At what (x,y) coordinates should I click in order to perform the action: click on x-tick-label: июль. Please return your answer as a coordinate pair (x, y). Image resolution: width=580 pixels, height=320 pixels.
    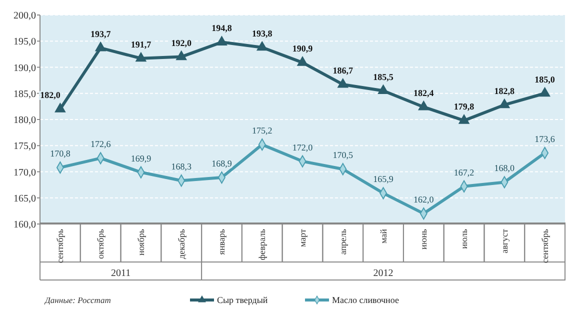
    Looking at the image, I should click on (464, 239).